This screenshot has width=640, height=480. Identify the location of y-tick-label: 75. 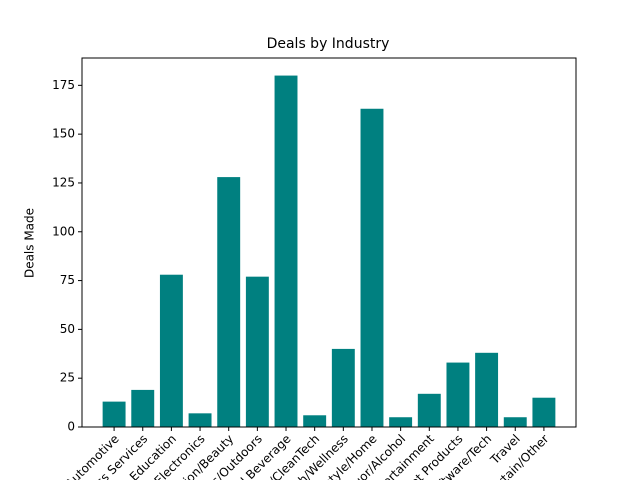
(67, 280).